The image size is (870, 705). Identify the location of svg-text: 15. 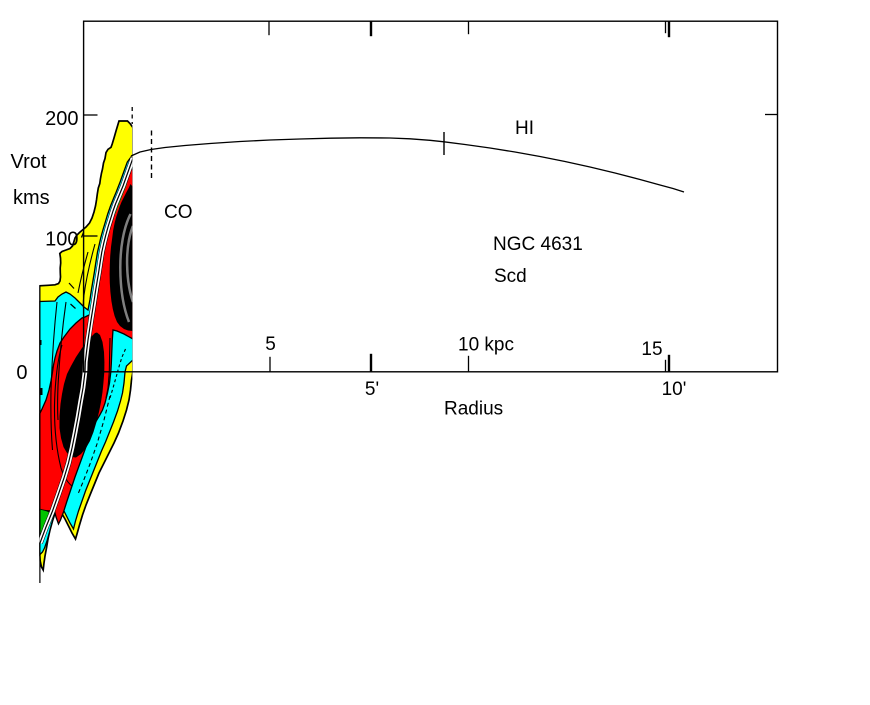
(651, 349).